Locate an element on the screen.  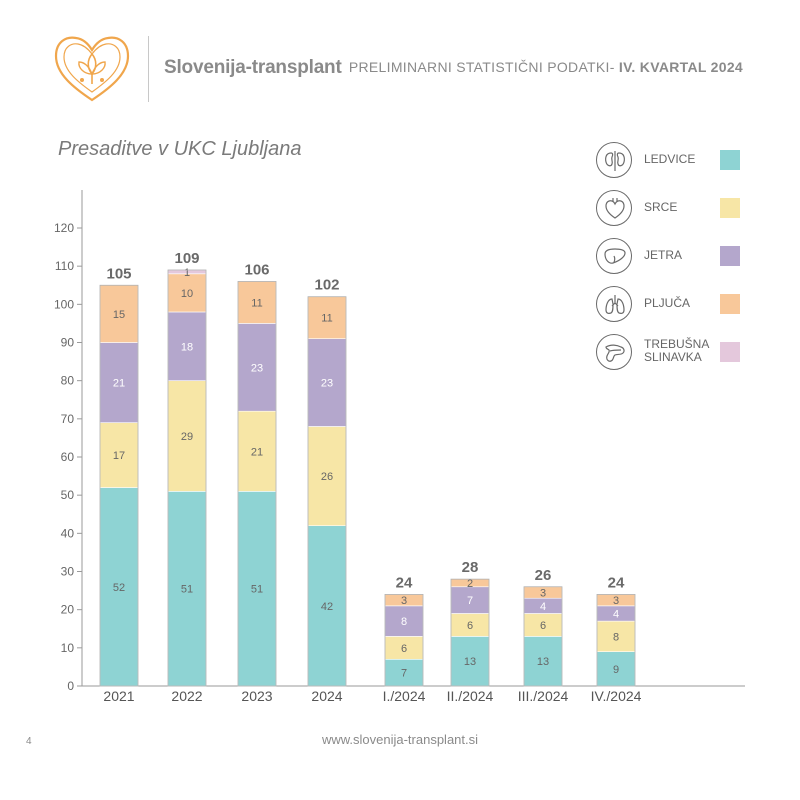
x-tick-label: 2024 is located at coordinates (326, 696).